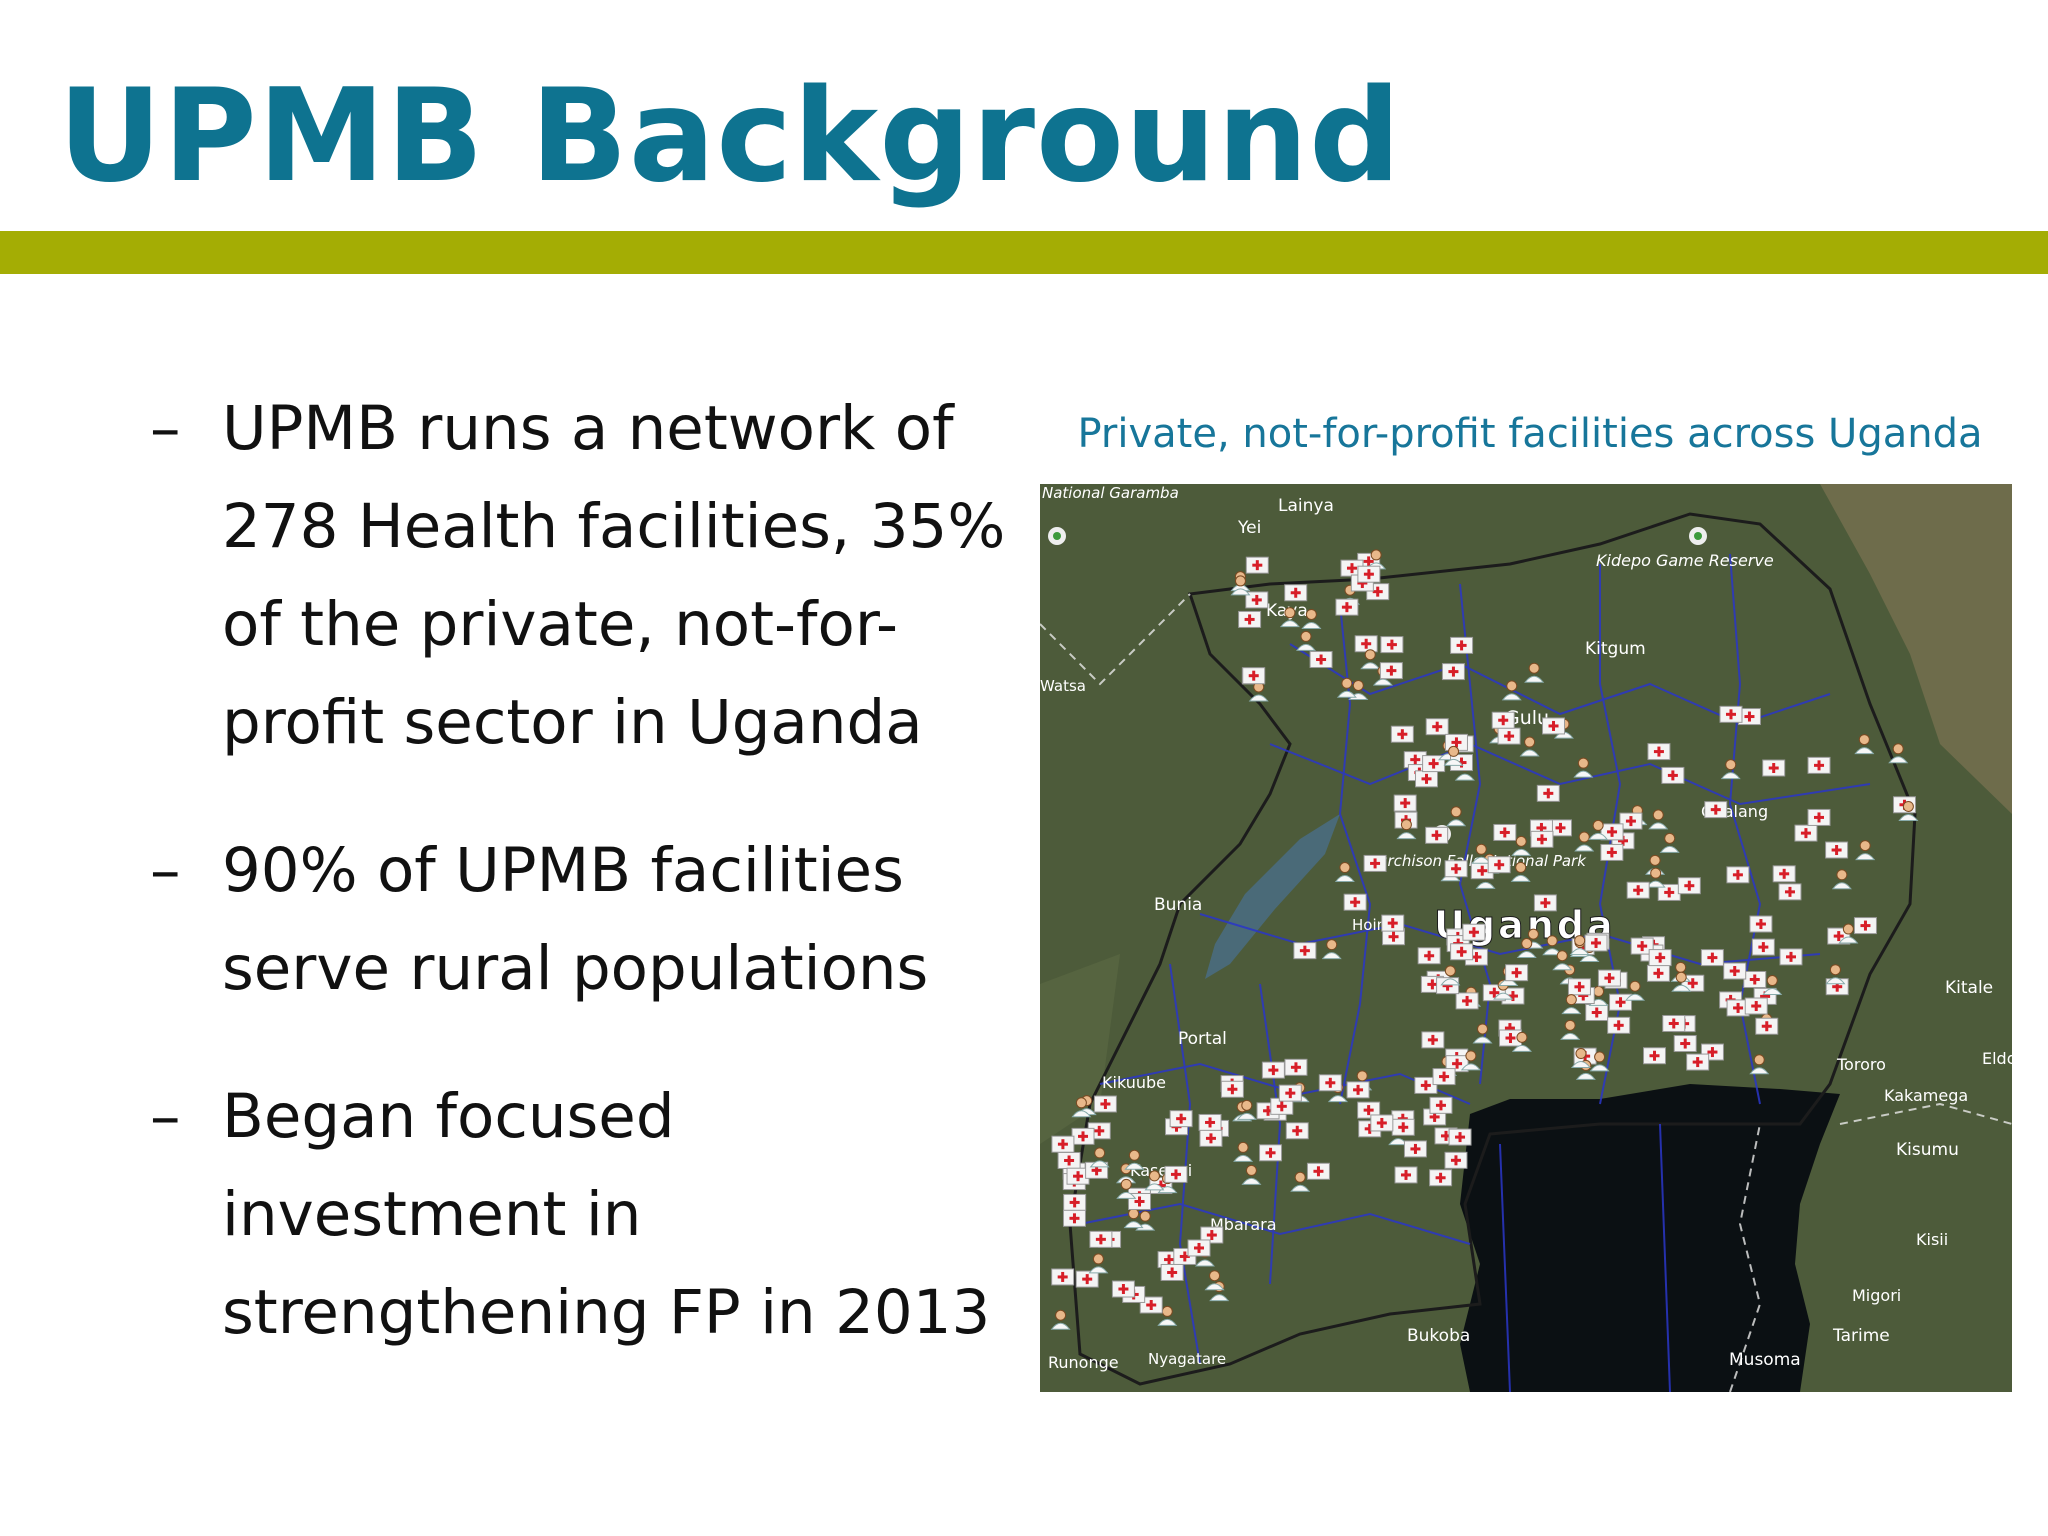 The image size is (2048, 1536). What do you see at coordinates (1997, 1058) in the screenshot?
I see `place-label: Eldoret` at bounding box center [1997, 1058].